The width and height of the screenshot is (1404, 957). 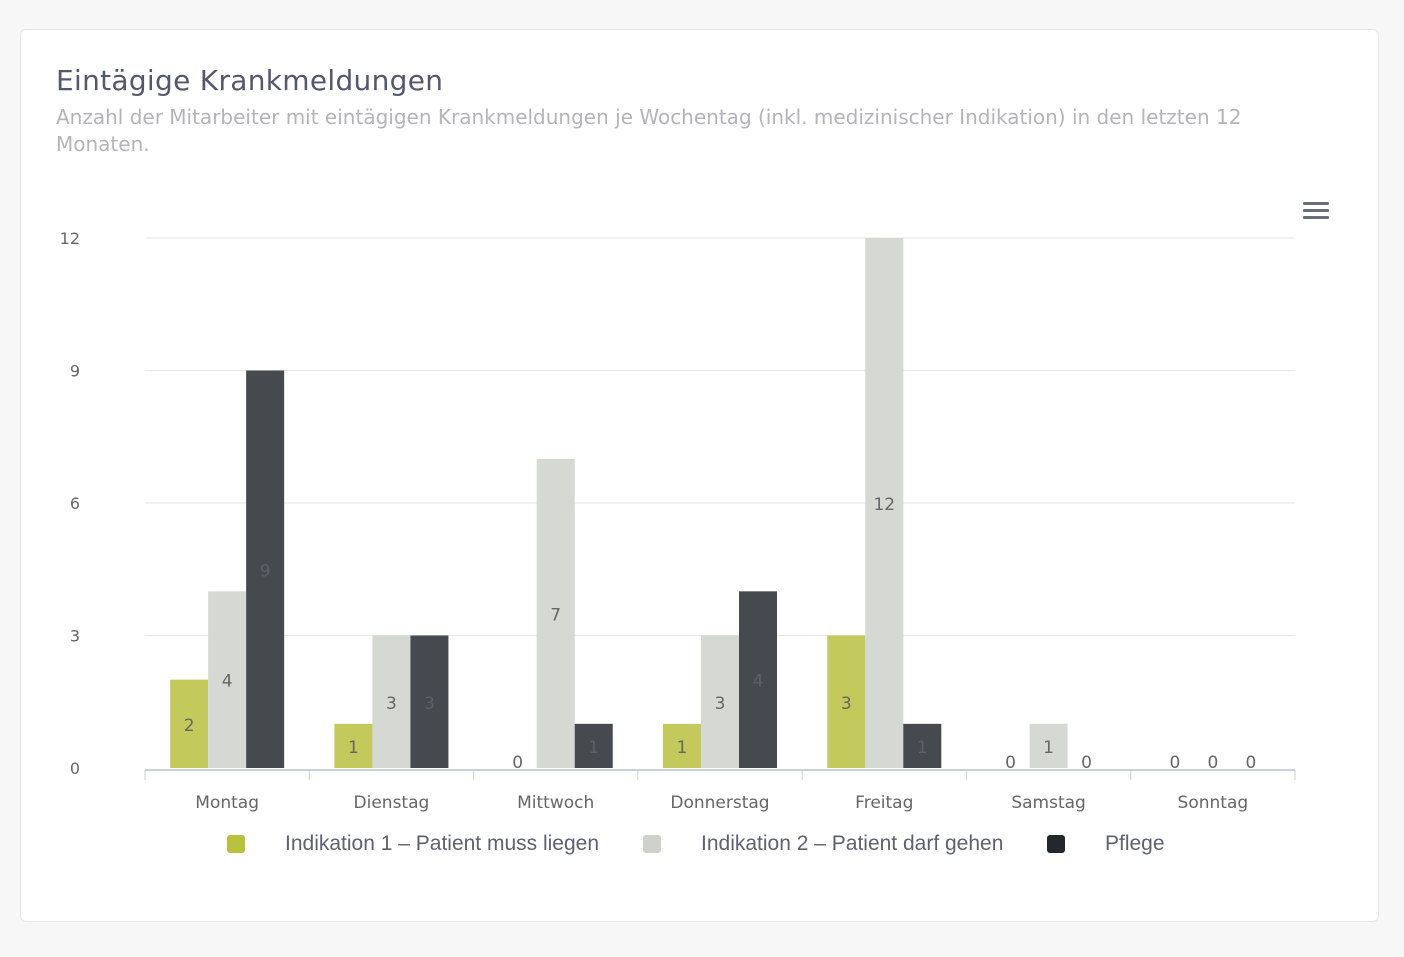 I want to click on data-label: 2, so click(x=189, y=726).